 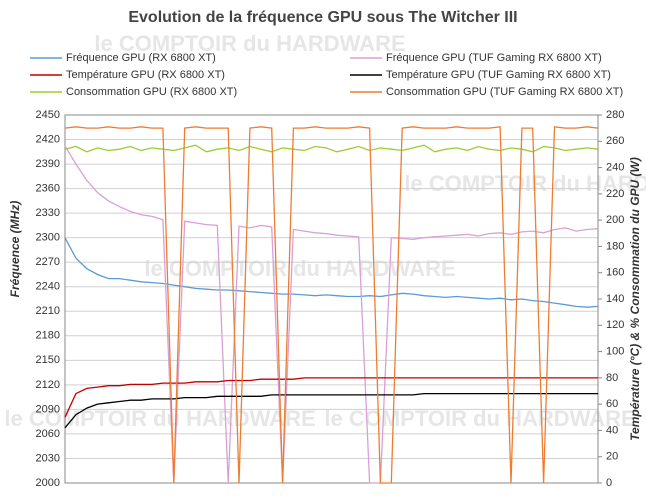 What do you see at coordinates (48, 262) in the screenshot?
I see `y-tick-label: 2270` at bounding box center [48, 262].